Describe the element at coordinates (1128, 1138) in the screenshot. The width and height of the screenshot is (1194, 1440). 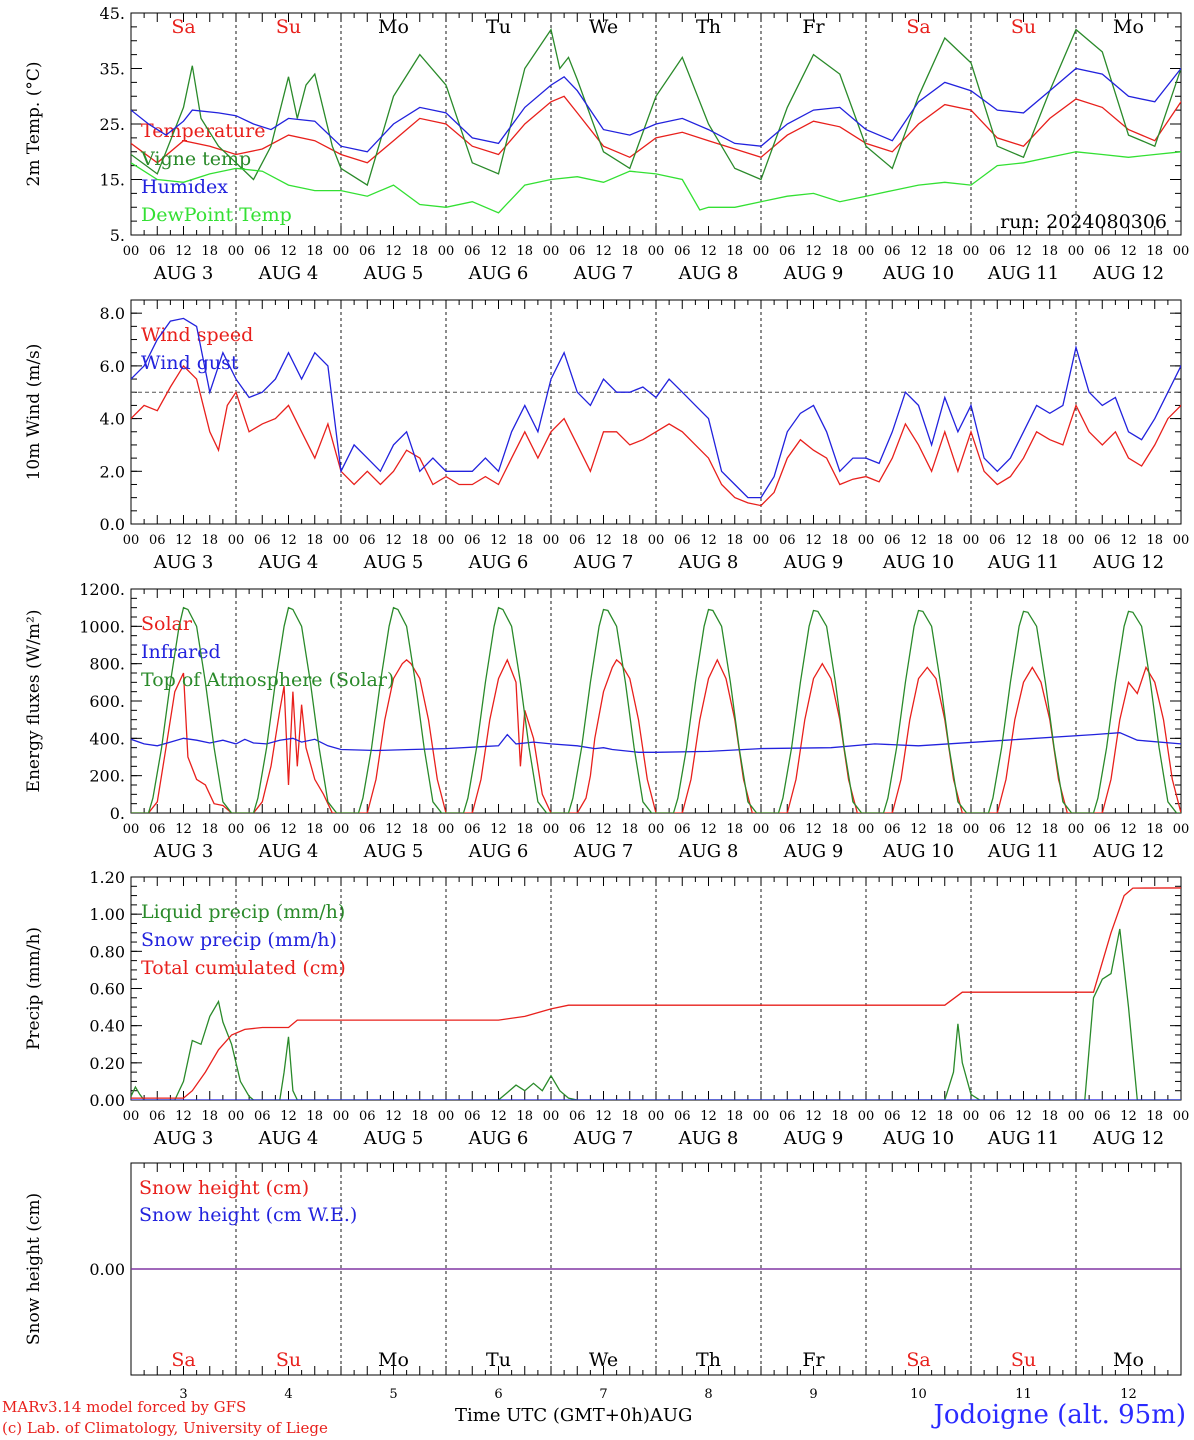
I see `date-label: AUG 12` at that location.